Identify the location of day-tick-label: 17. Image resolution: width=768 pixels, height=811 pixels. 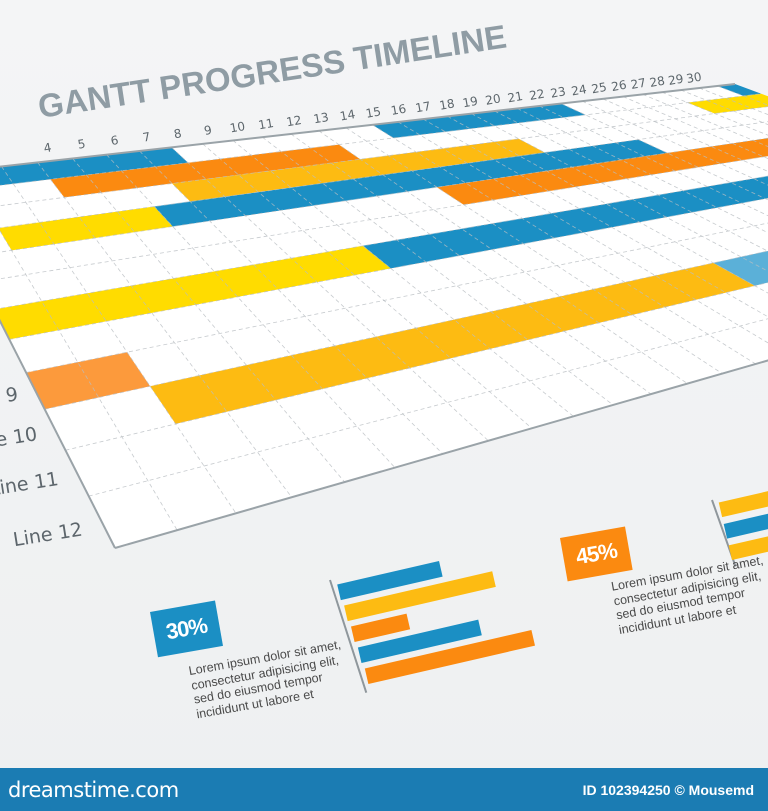
(422, 107).